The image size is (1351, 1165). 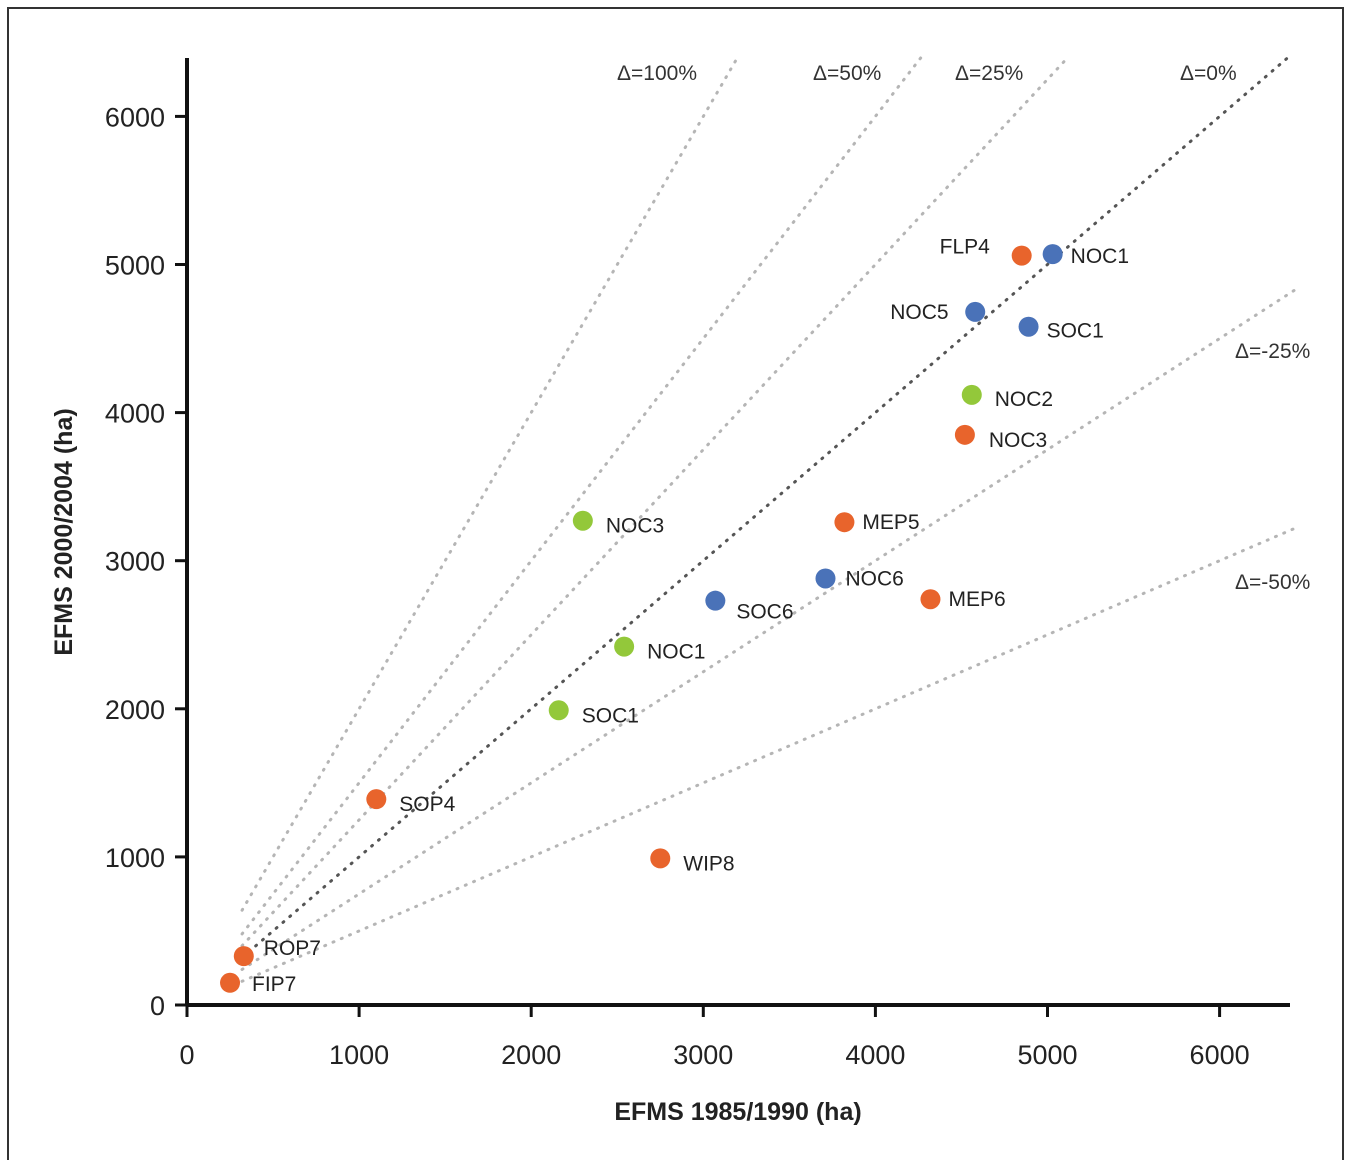 I want to click on x-axis-title: EFMS 1985/1990 (ha), so click(x=737, y=1112).